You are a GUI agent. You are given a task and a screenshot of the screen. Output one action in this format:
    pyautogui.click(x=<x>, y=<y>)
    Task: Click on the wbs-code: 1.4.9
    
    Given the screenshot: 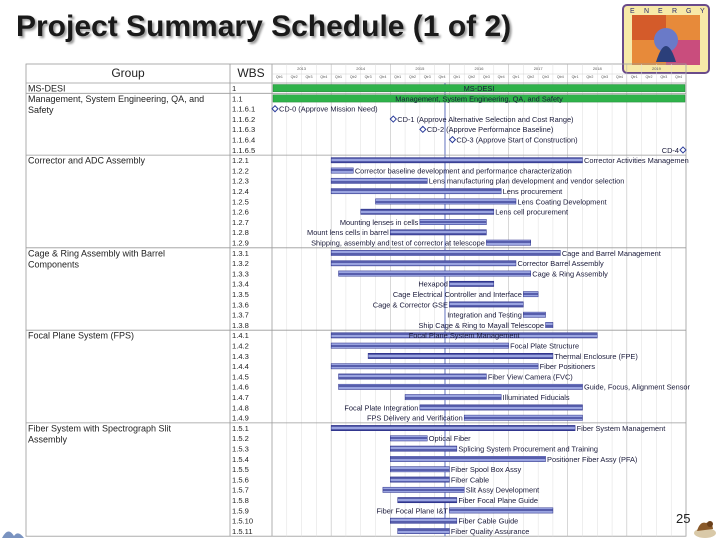 What is the action you would take?
    pyautogui.click(x=240, y=418)
    